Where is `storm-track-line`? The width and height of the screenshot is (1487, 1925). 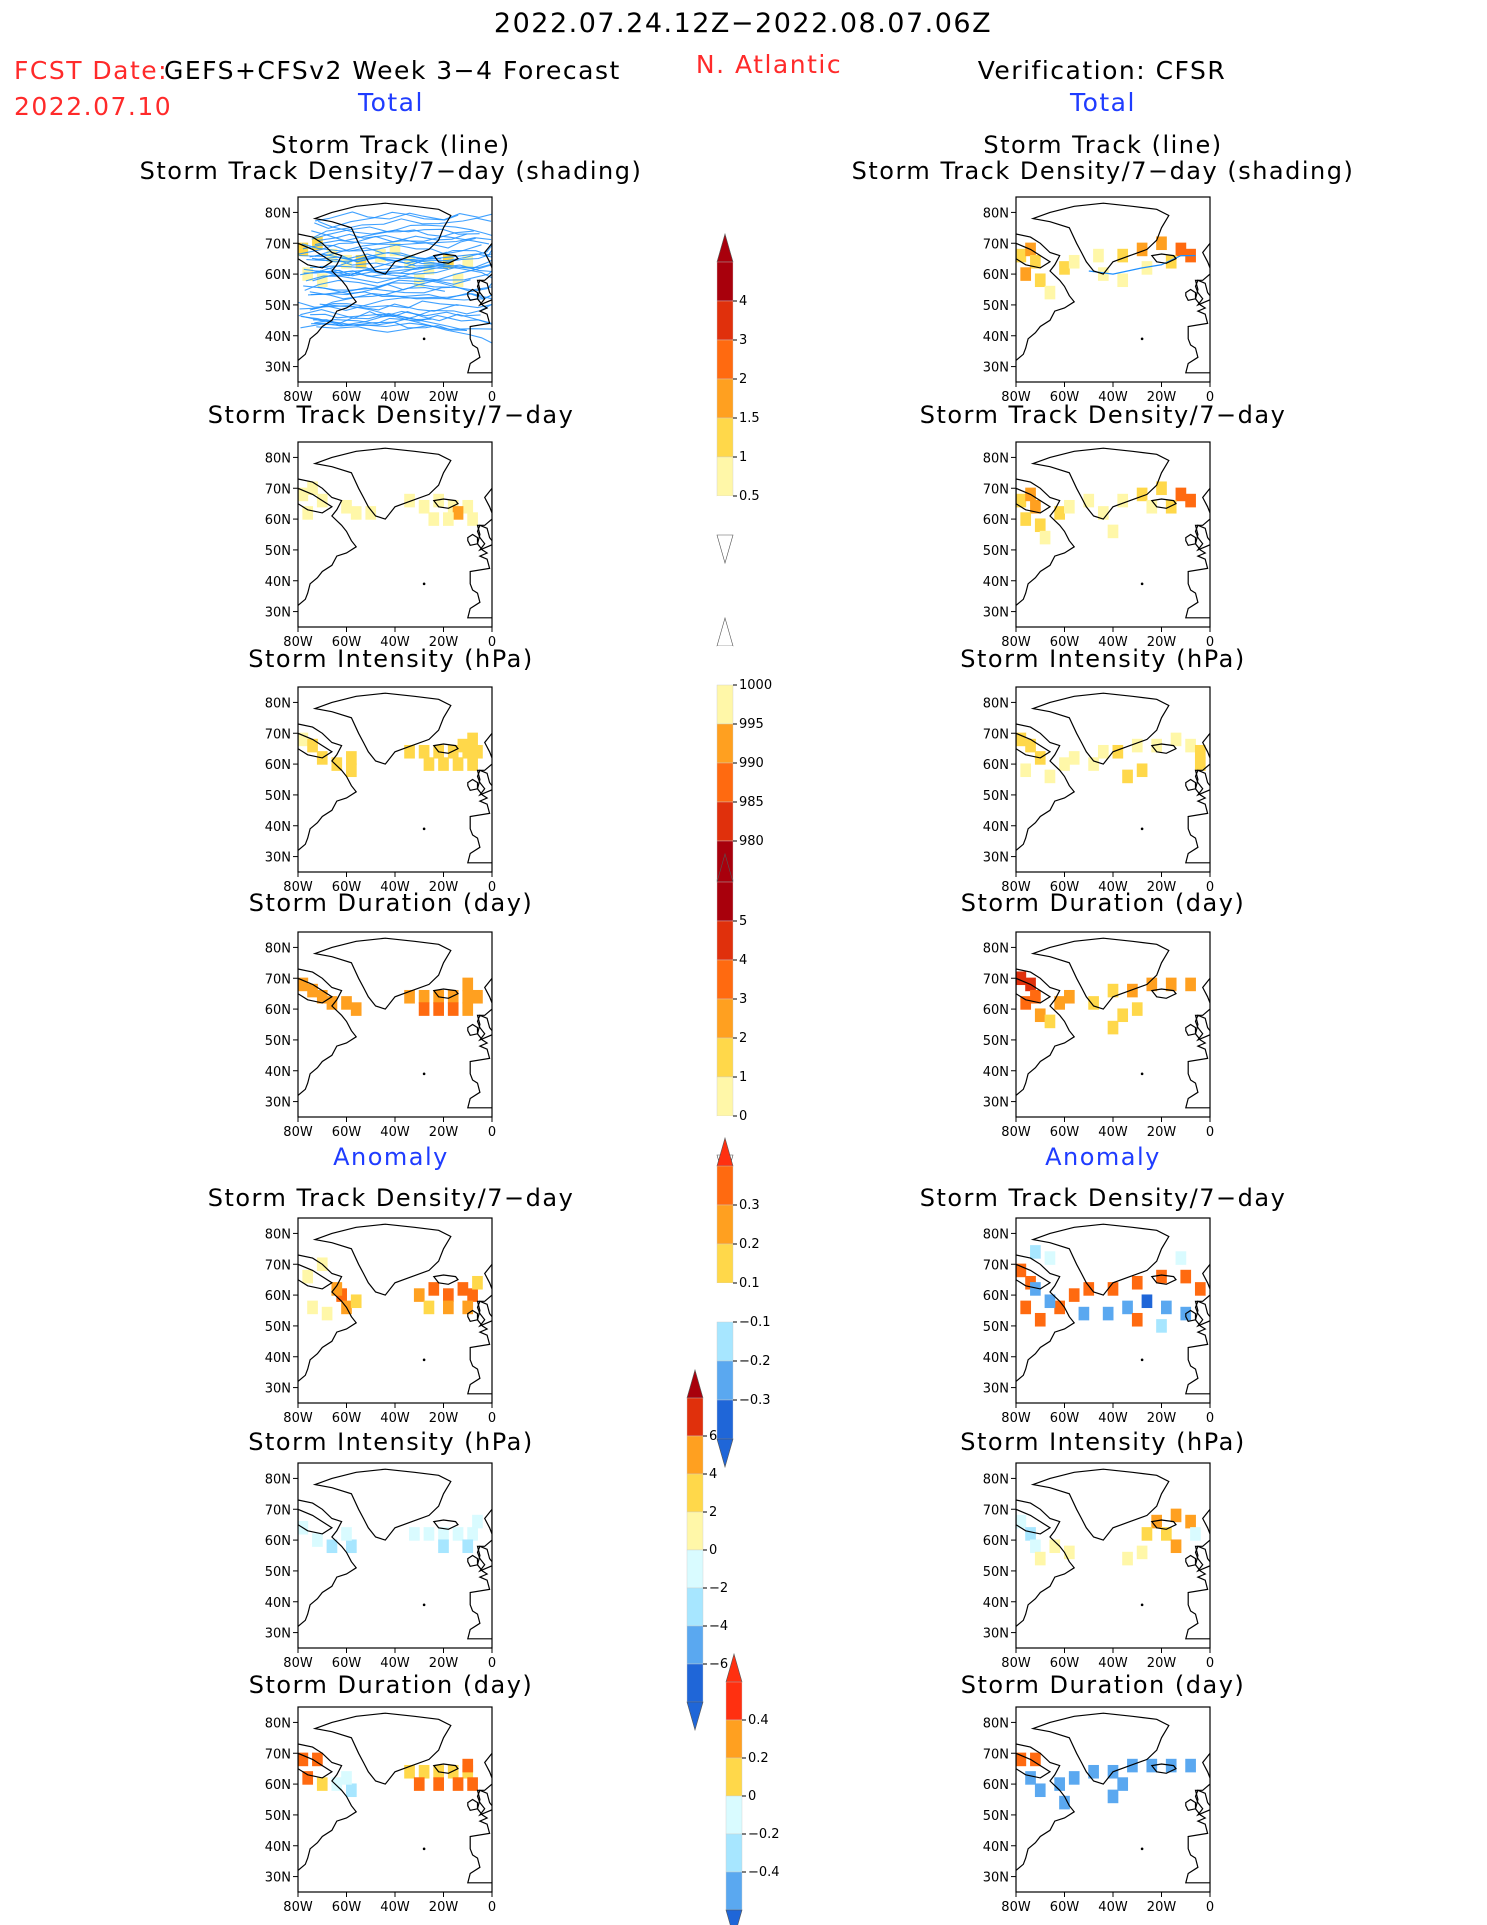 storm-track-line is located at coordinates (384, 305).